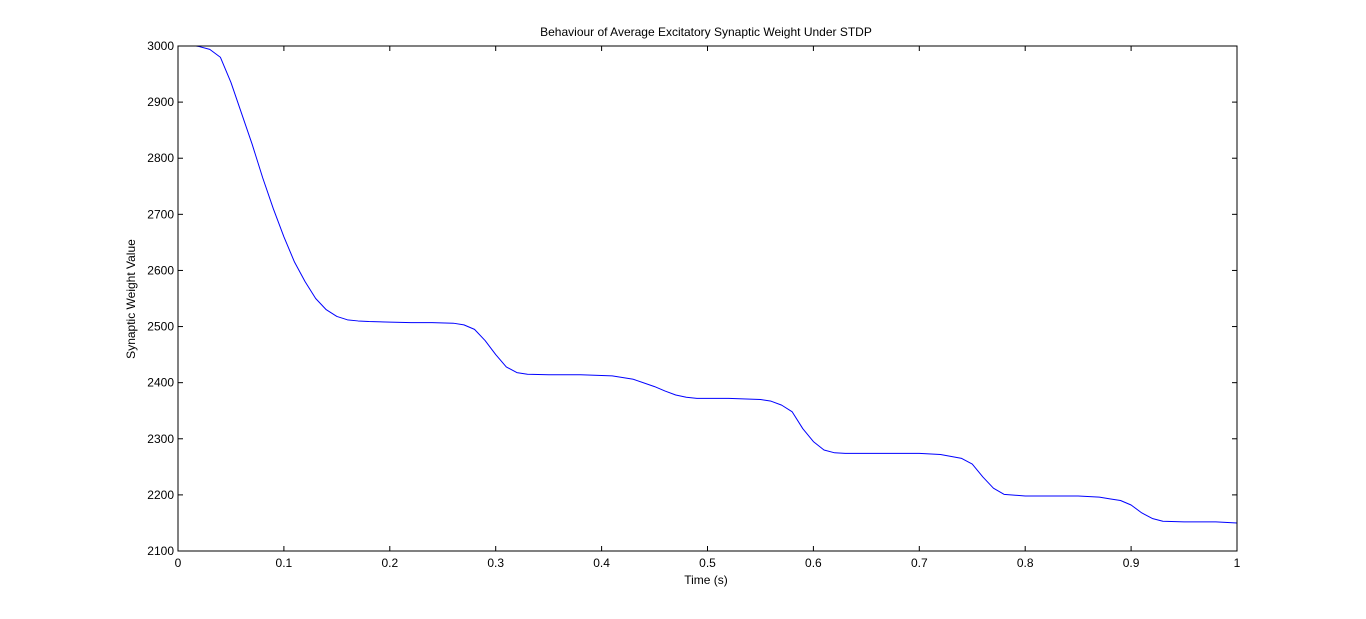  I want to click on y-tick-label: 2300, so click(160, 439).